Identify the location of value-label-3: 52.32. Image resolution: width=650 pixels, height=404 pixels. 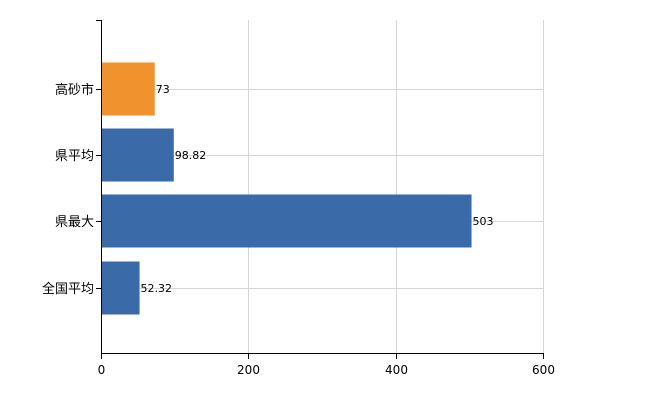
(157, 288).